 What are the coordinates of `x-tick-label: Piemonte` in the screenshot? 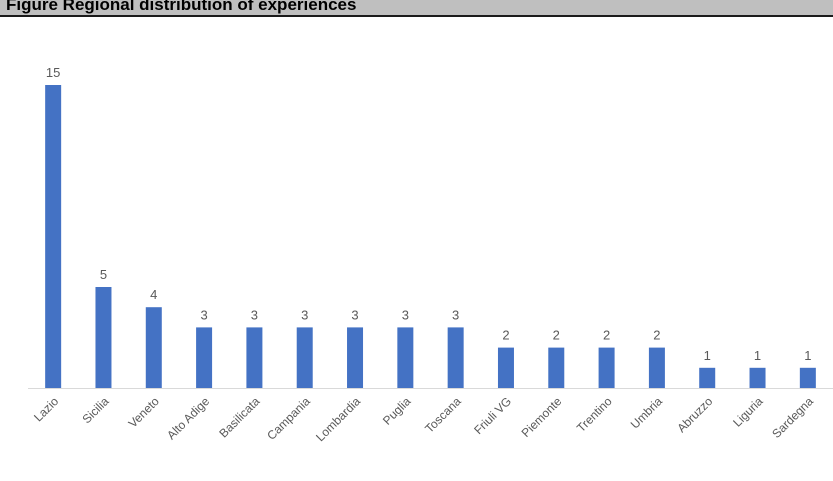 It's located at (542, 417).